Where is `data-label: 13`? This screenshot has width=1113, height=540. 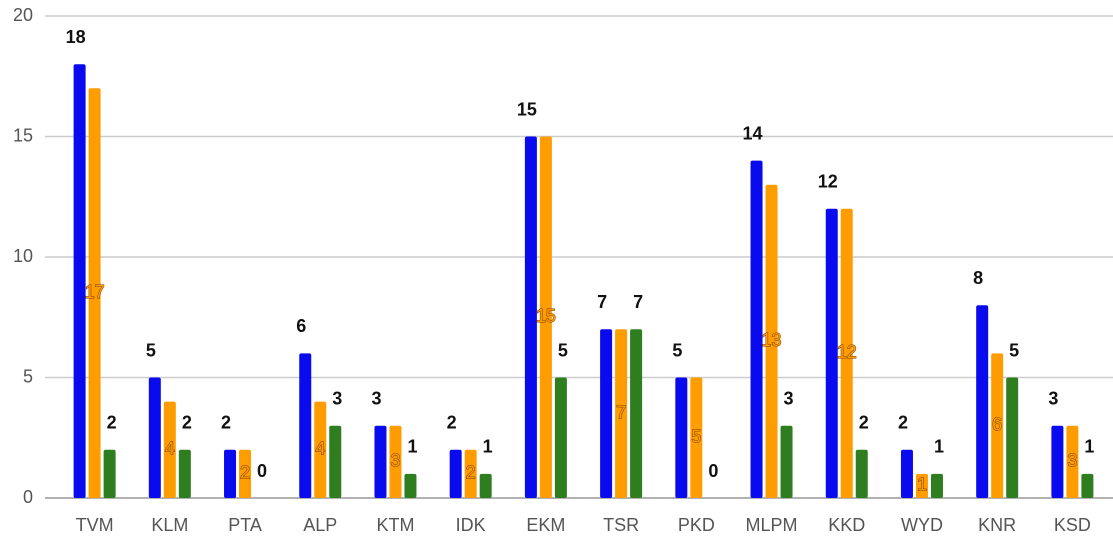
data-label: 13 is located at coordinates (772, 340).